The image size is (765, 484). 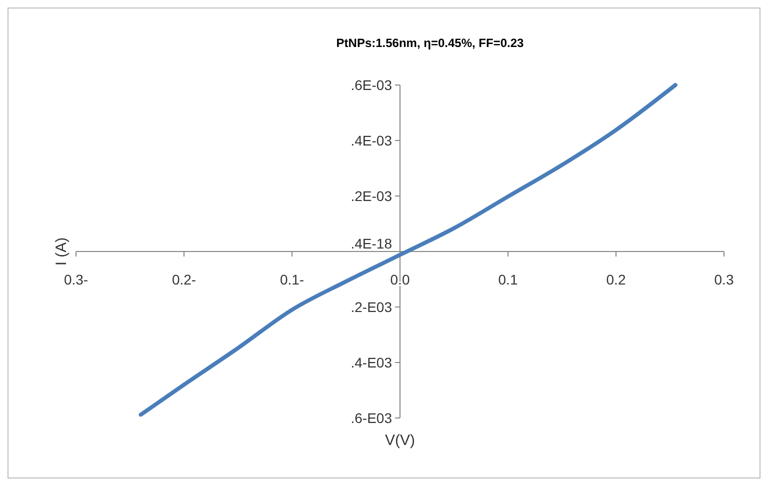 I want to click on annotation: .4E-18, so click(x=371, y=244).